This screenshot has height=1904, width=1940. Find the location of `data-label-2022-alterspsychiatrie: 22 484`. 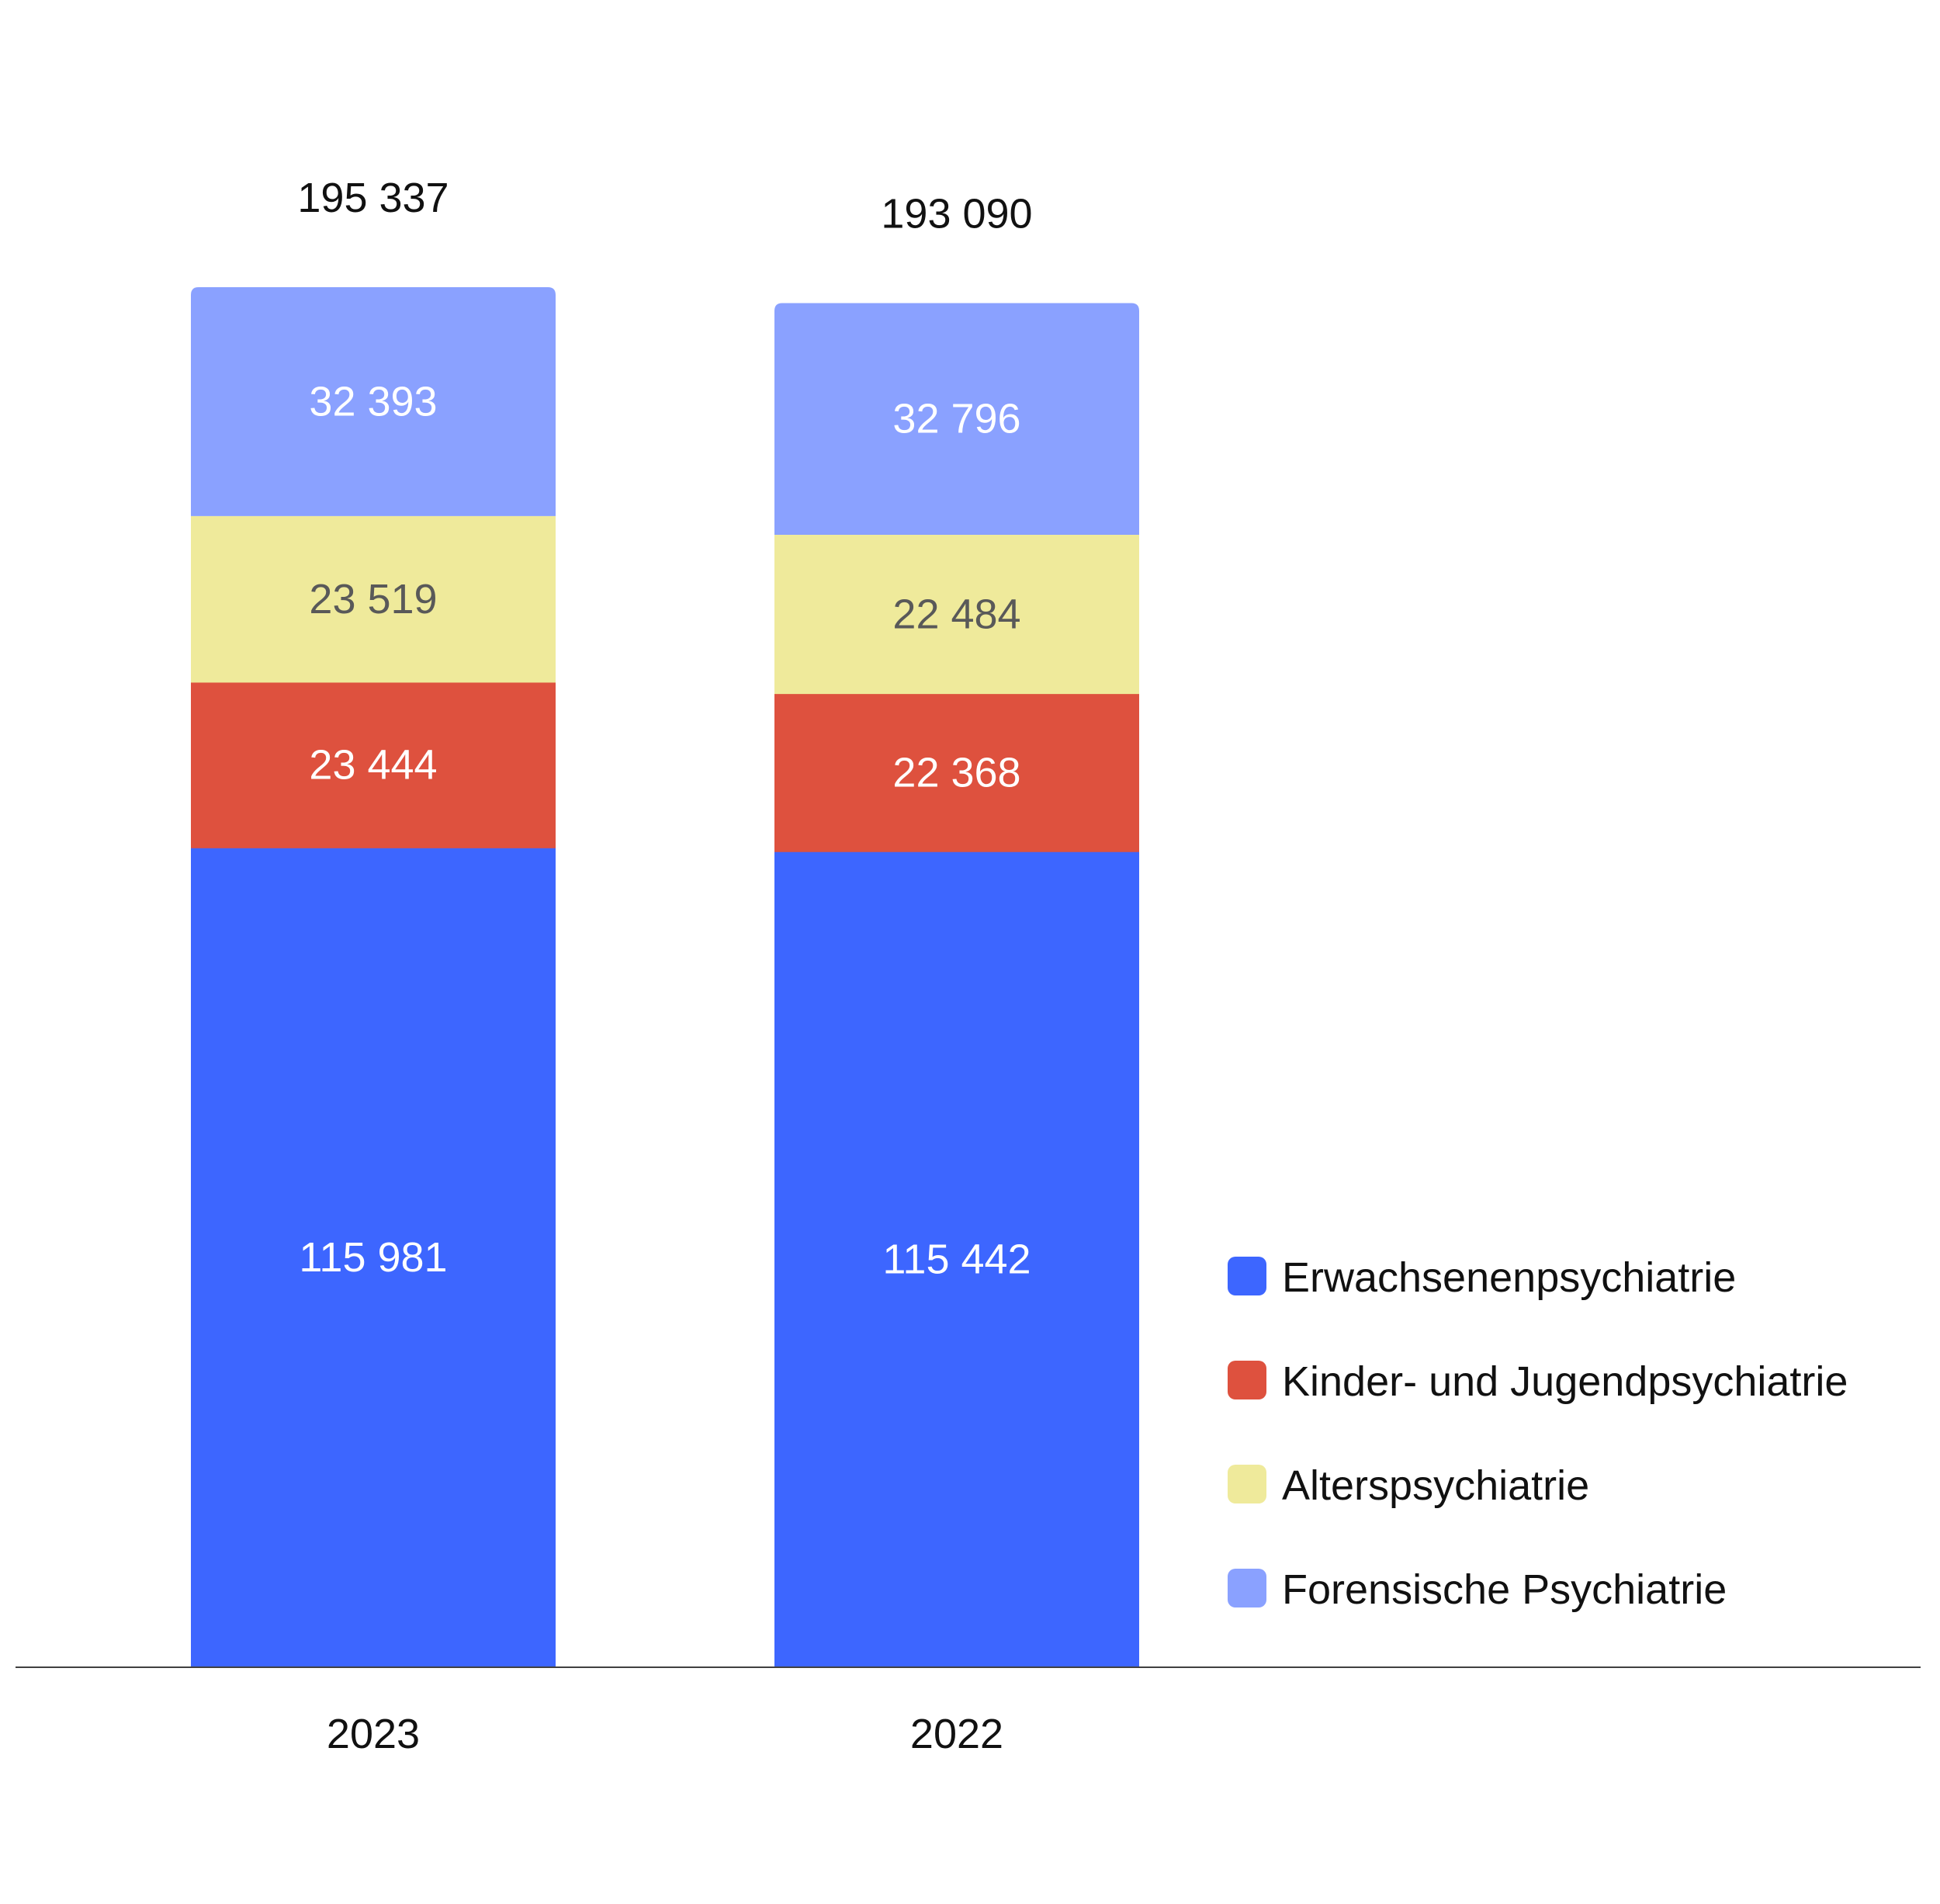

data-label-2022-alterspsychiatrie: 22 484 is located at coordinates (956, 614).